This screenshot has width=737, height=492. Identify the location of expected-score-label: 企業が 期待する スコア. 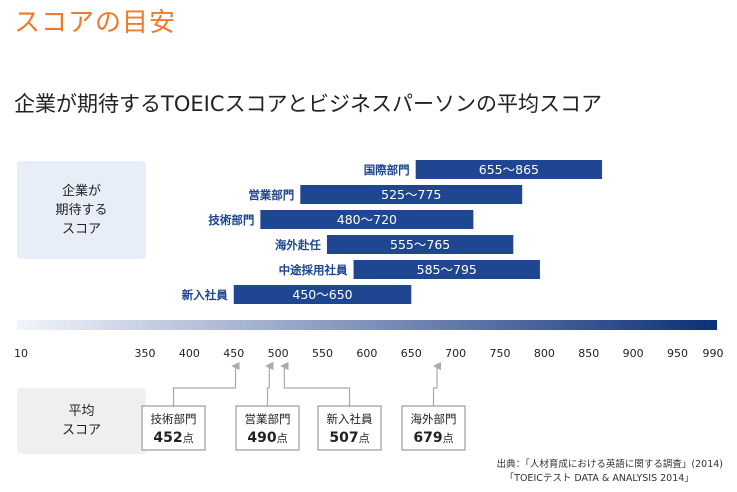
(81, 210).